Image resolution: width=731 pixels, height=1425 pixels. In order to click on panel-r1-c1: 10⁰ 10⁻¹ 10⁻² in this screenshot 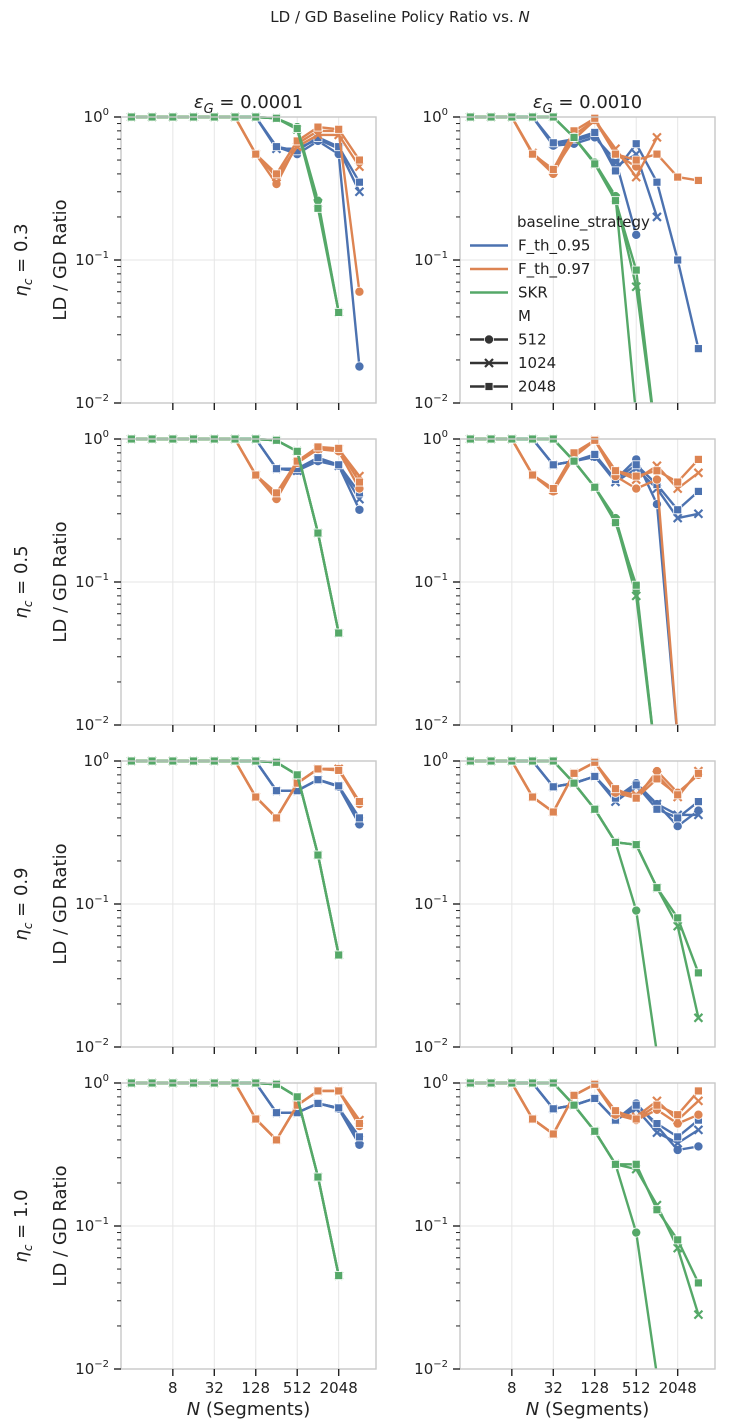, I will do `click(565, 581)`.